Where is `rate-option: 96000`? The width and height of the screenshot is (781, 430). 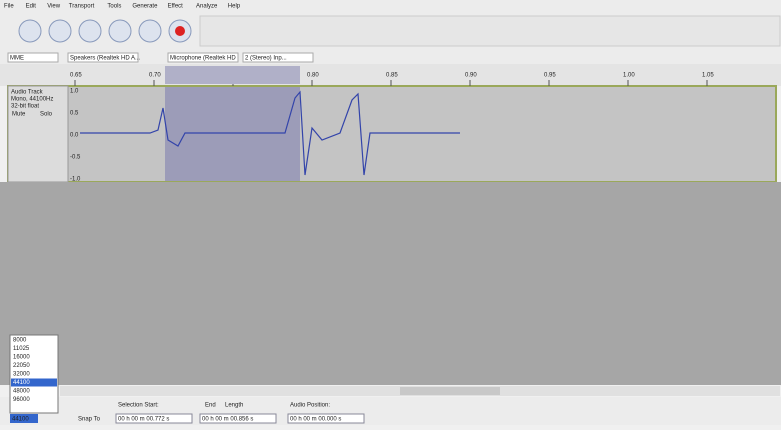
rate-option: 96000 is located at coordinates (21, 400).